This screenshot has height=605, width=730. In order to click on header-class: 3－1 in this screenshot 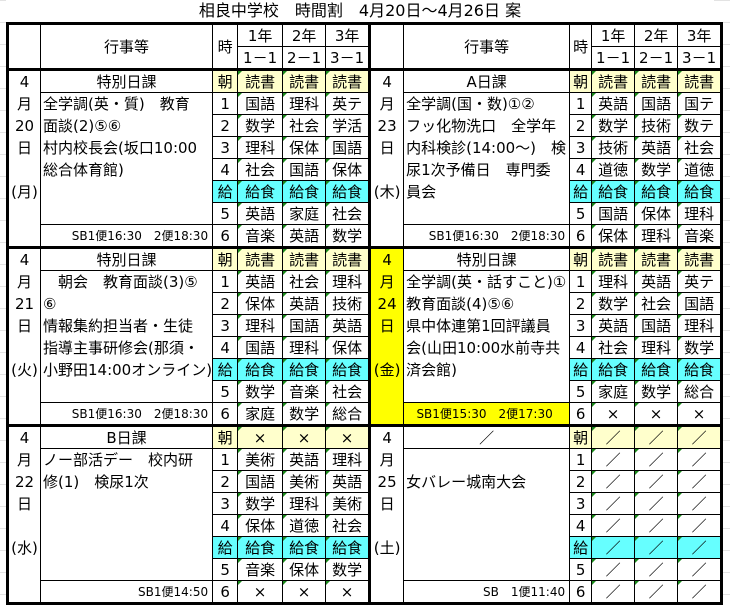, I will do `click(348, 58)`.